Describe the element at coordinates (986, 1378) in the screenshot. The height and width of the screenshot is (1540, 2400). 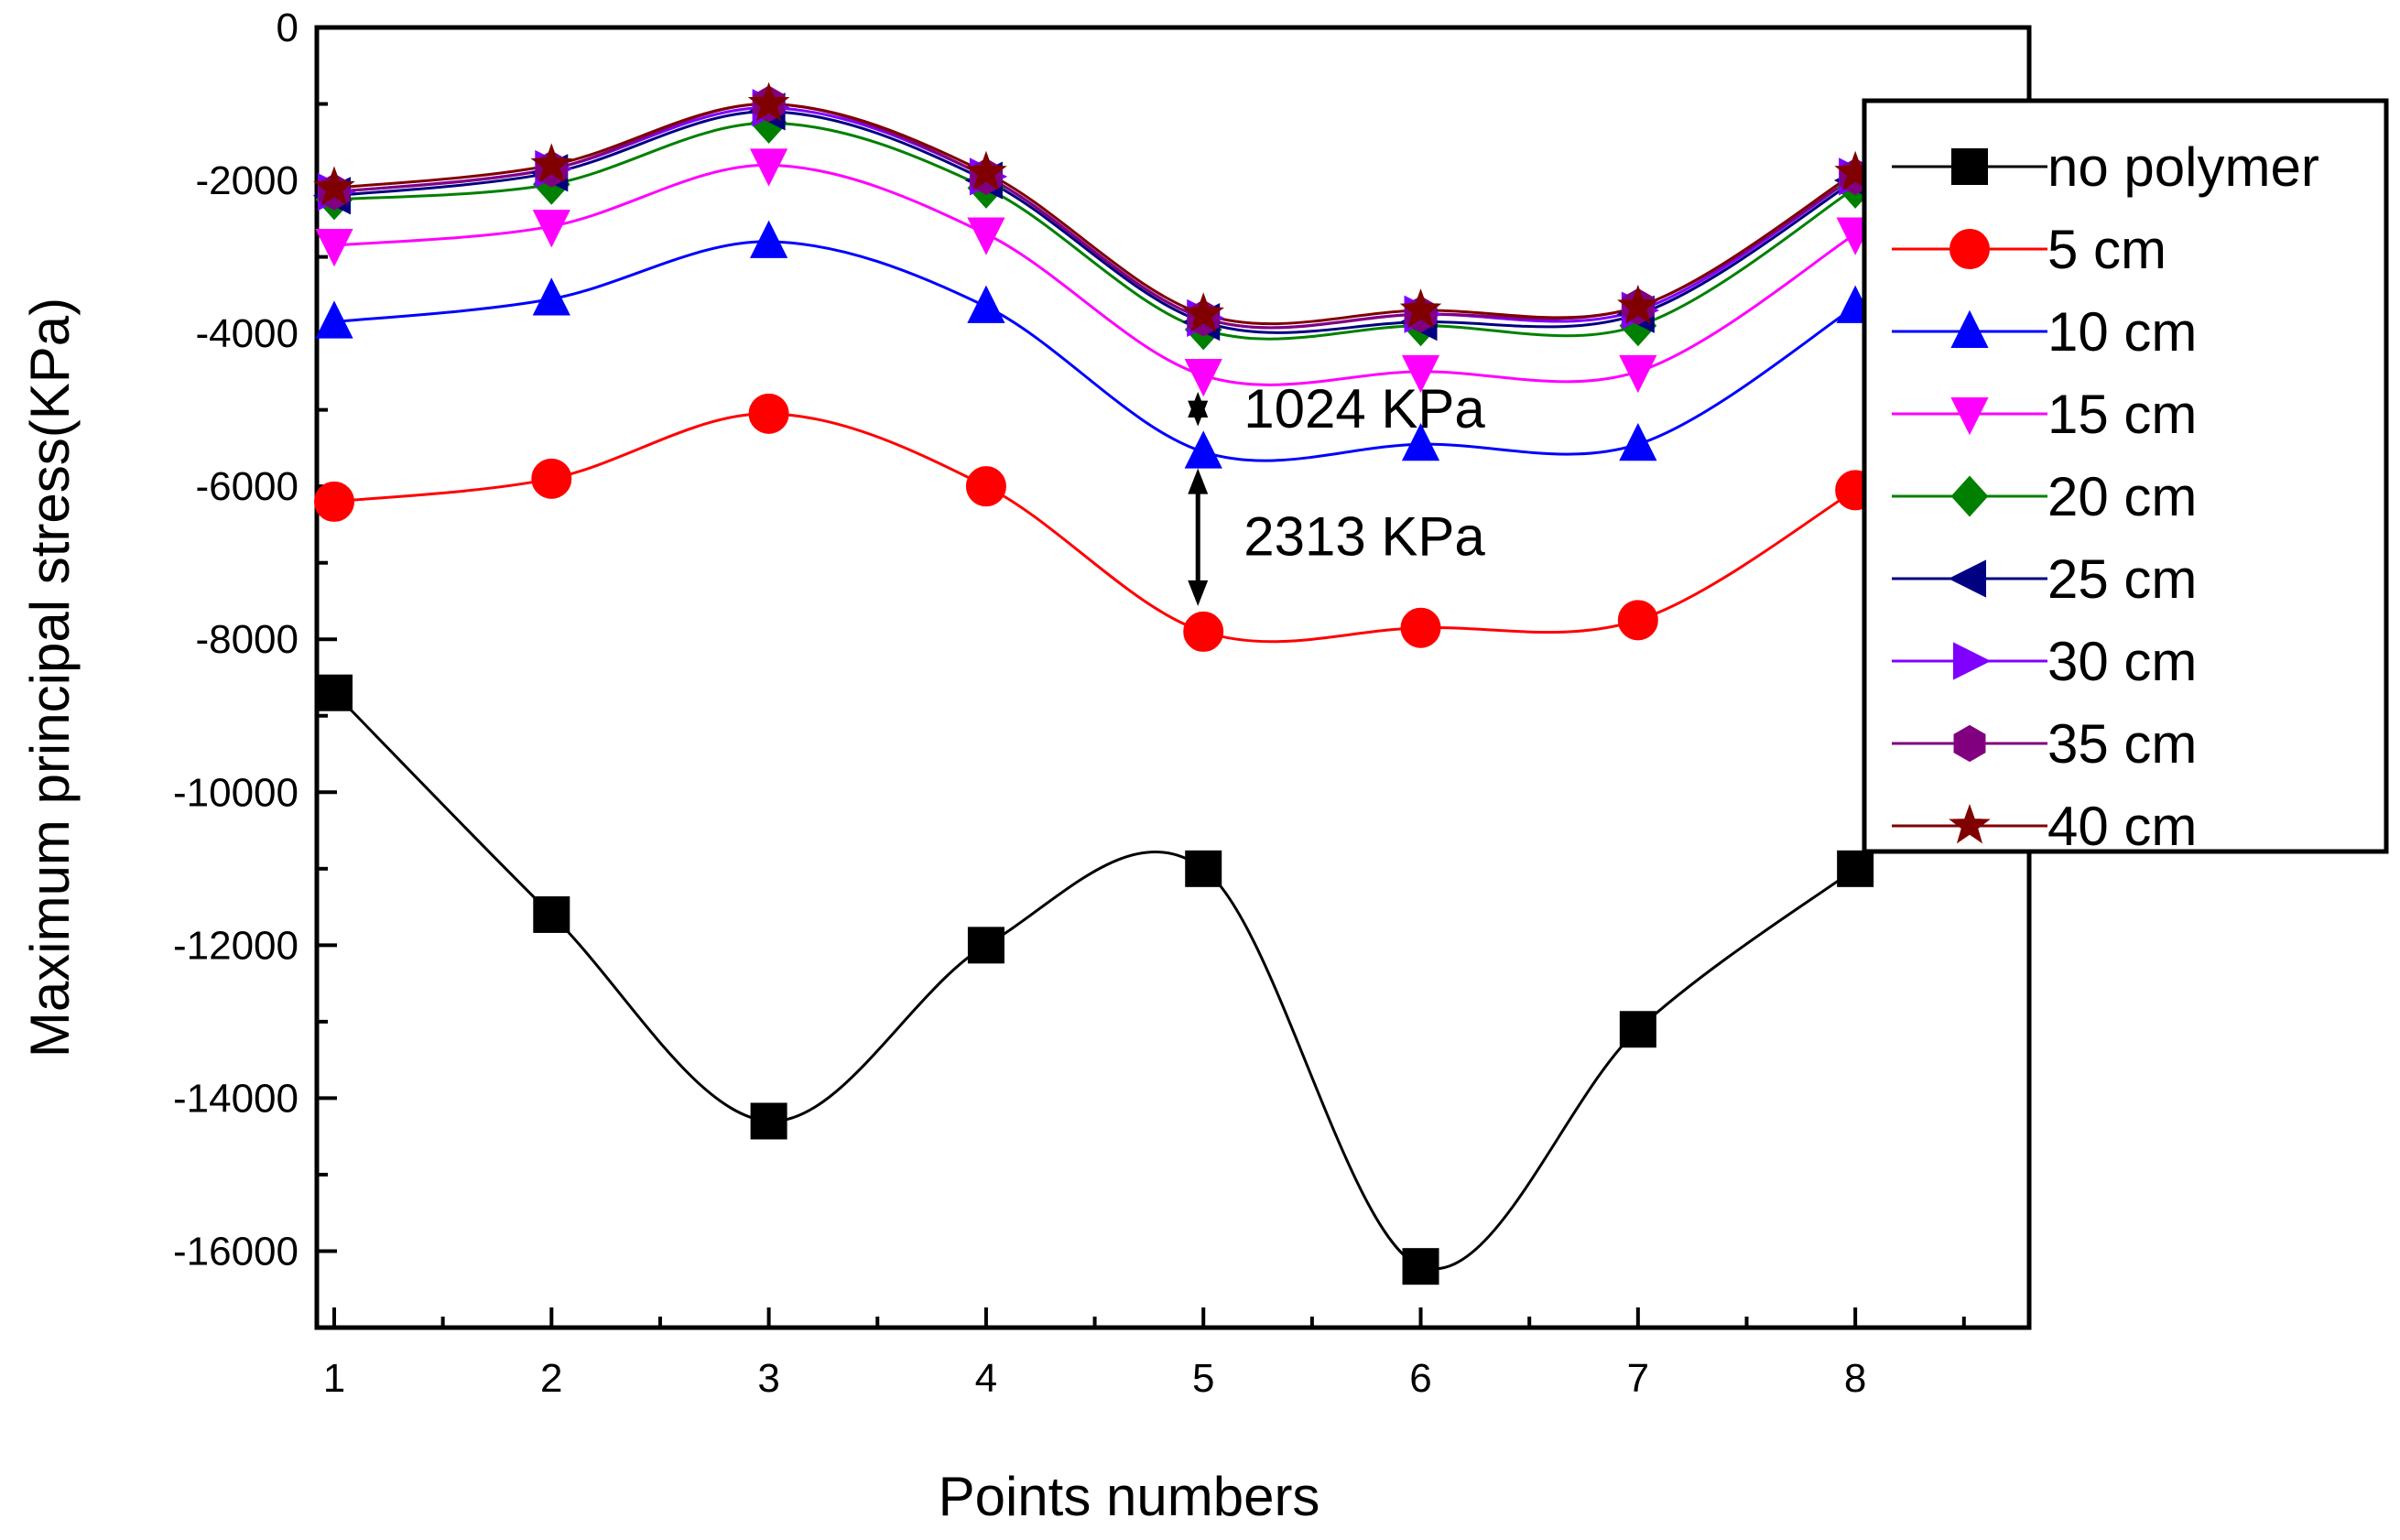
I see `x-tick-label: 4` at that location.